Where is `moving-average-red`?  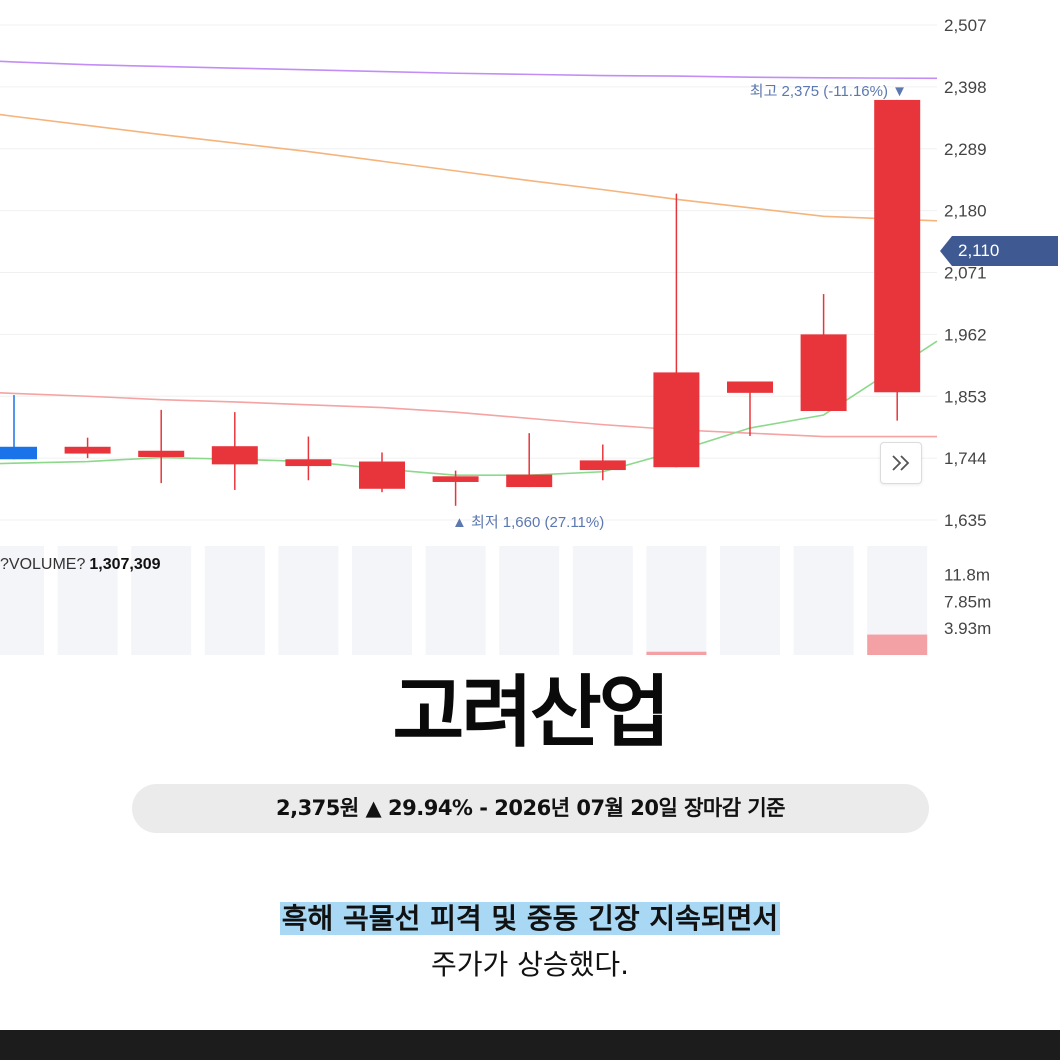
moving-average-red is located at coordinates (468, 415).